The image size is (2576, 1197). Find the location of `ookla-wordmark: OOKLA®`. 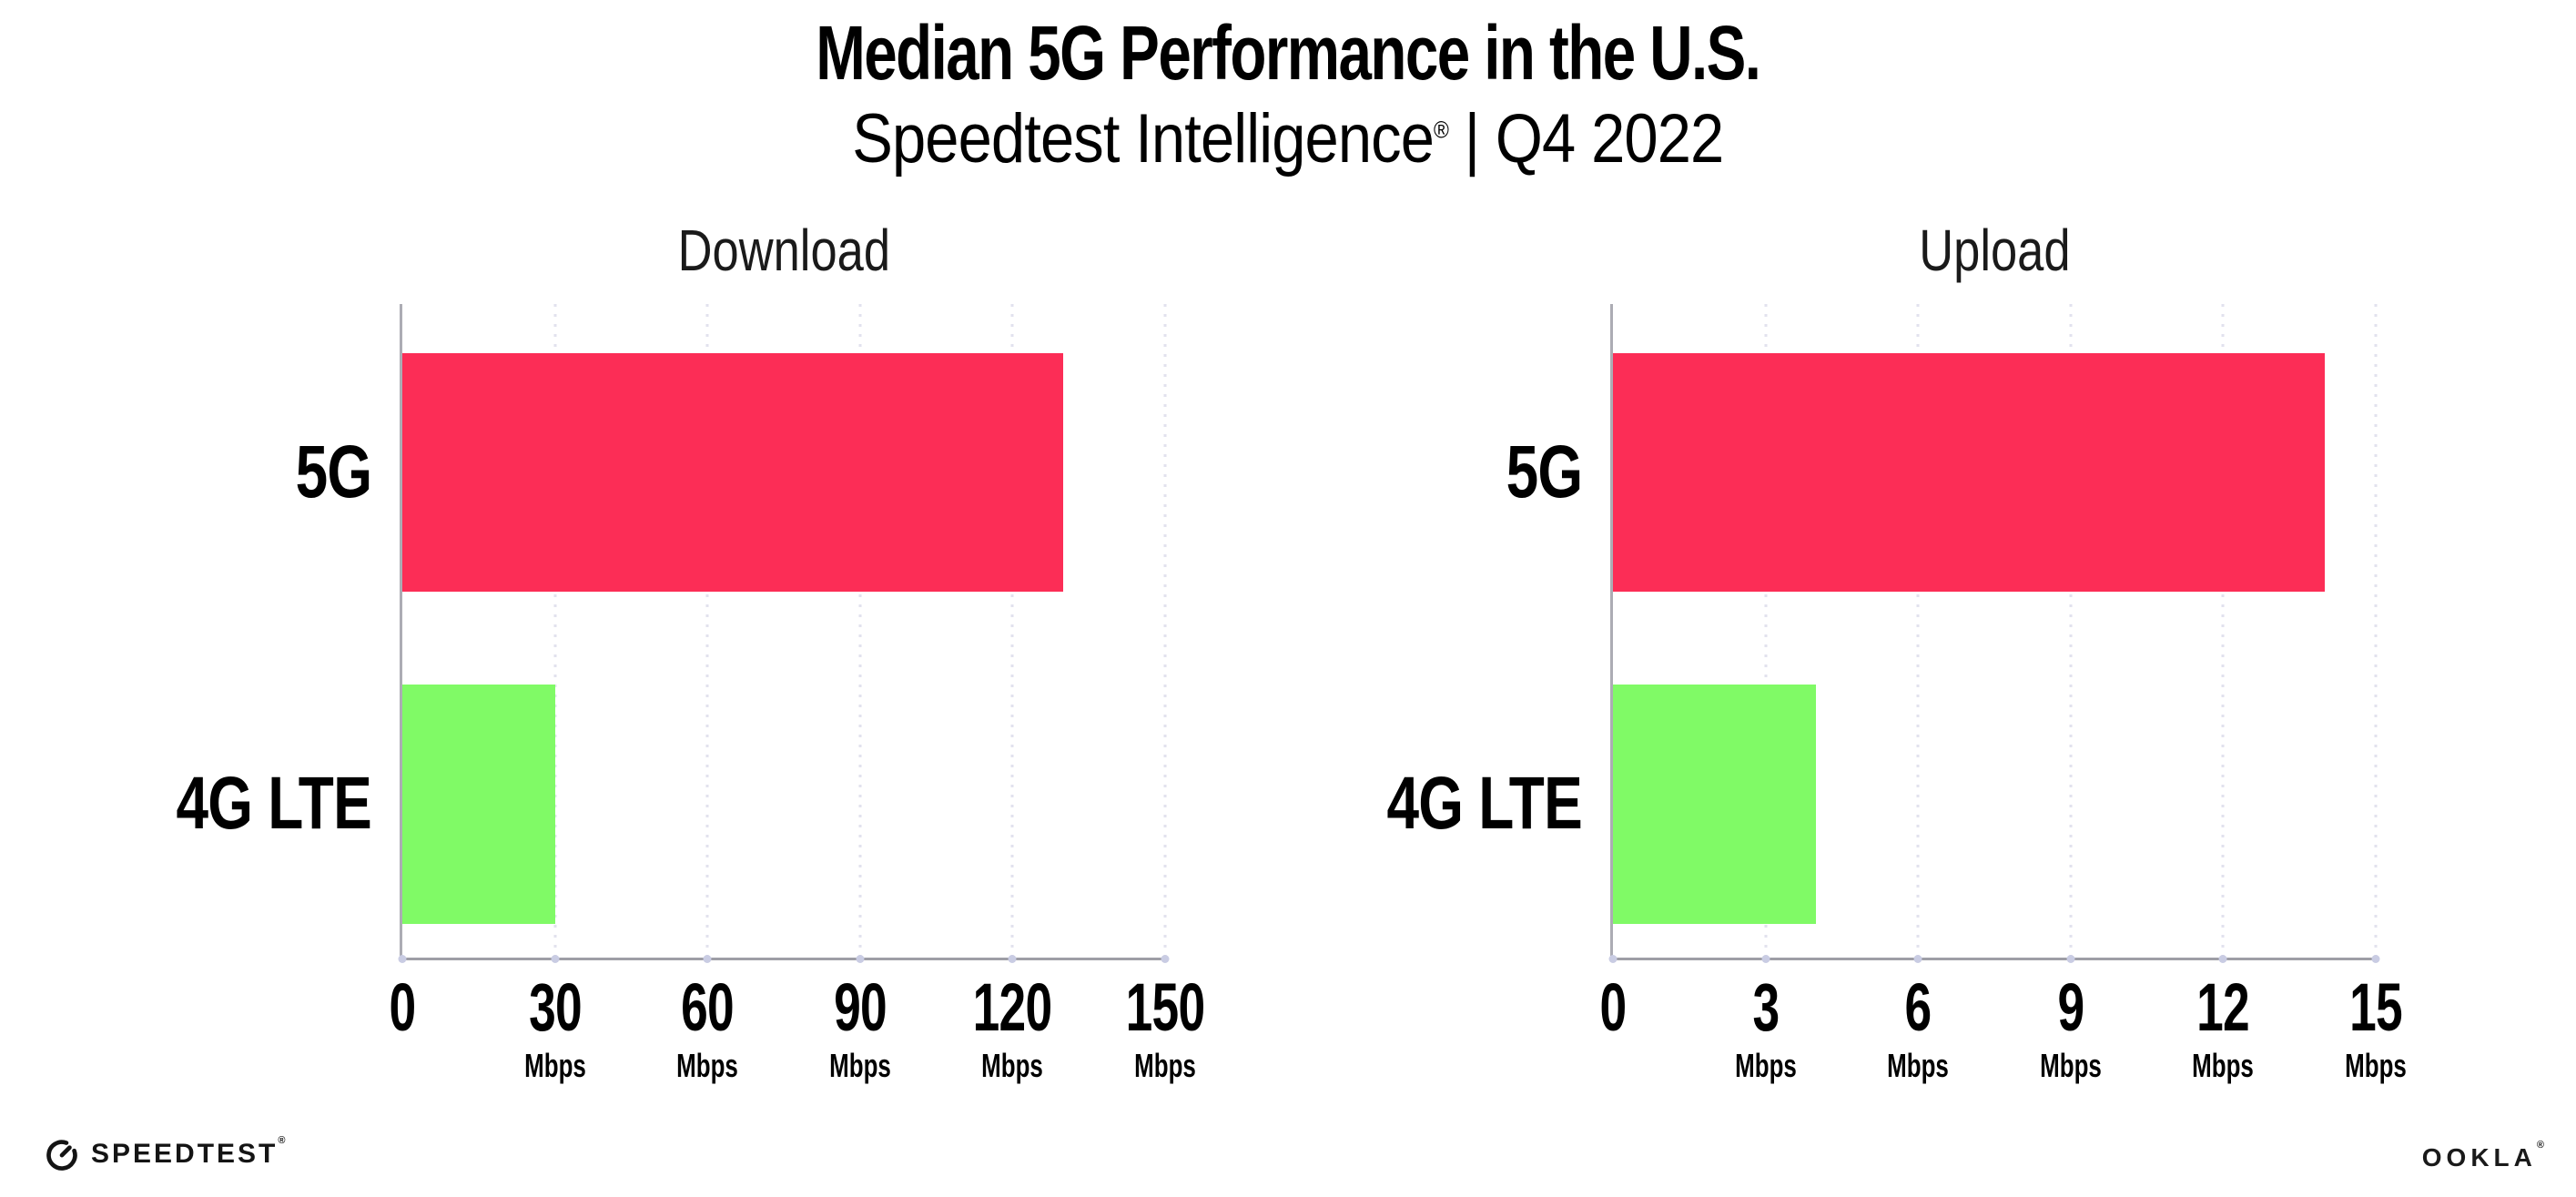

ookla-wordmark: OOKLA® is located at coordinates (2485, 1156).